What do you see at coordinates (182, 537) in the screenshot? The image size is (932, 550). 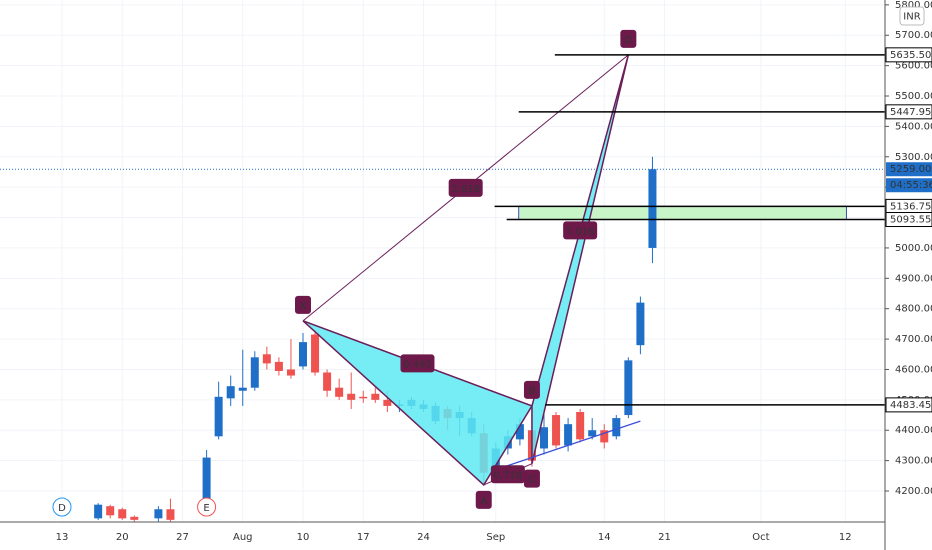 I see `x-tick-label: 27` at bounding box center [182, 537].